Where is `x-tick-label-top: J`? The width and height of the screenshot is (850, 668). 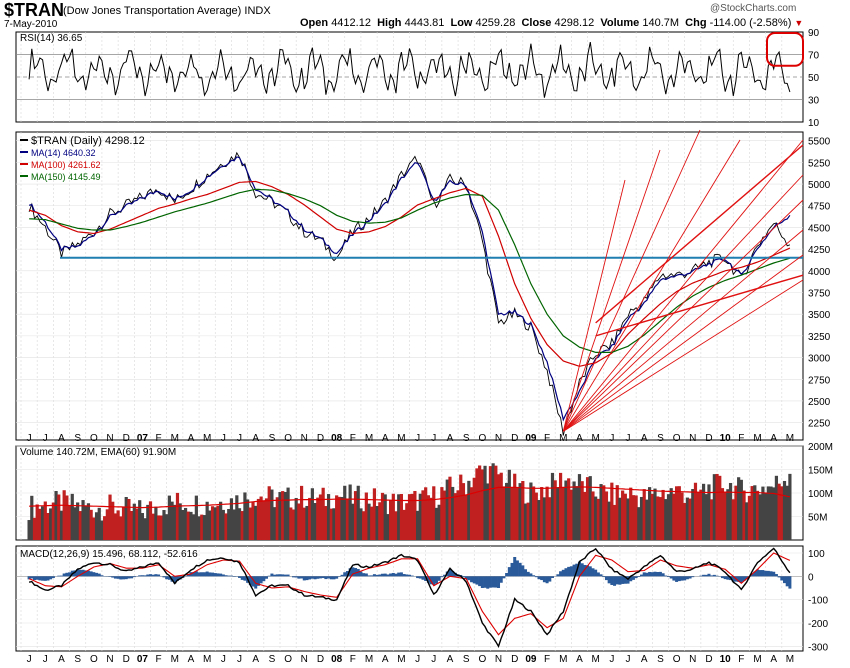
x-tick-label-top: J is located at coordinates (433, 438).